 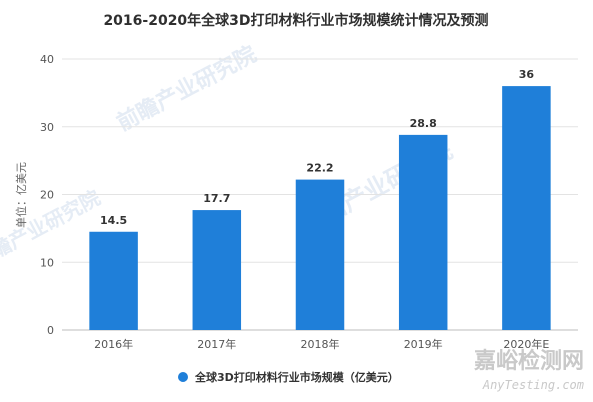 I want to click on x-tick-label: 2017年, so click(x=216, y=344).